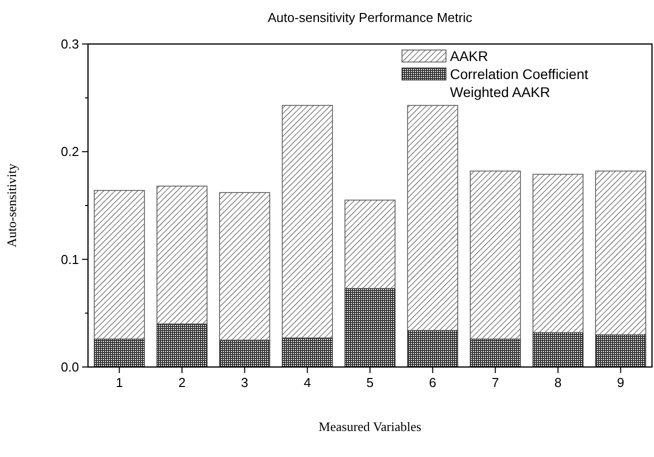  What do you see at coordinates (69, 367) in the screenshot?
I see `y-tick-label: 0.0` at bounding box center [69, 367].